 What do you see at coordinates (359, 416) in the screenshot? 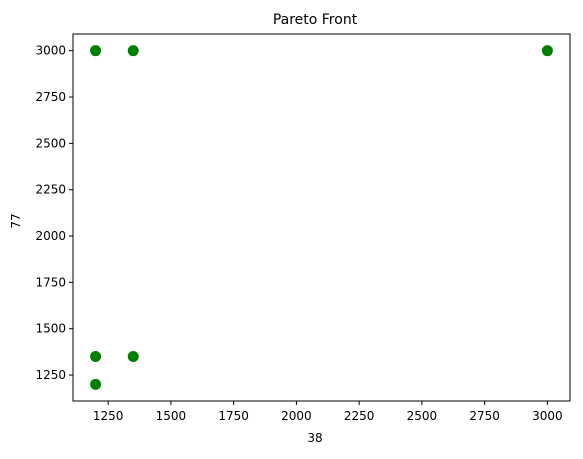
I see `x-tick-label: 2250` at bounding box center [359, 416].